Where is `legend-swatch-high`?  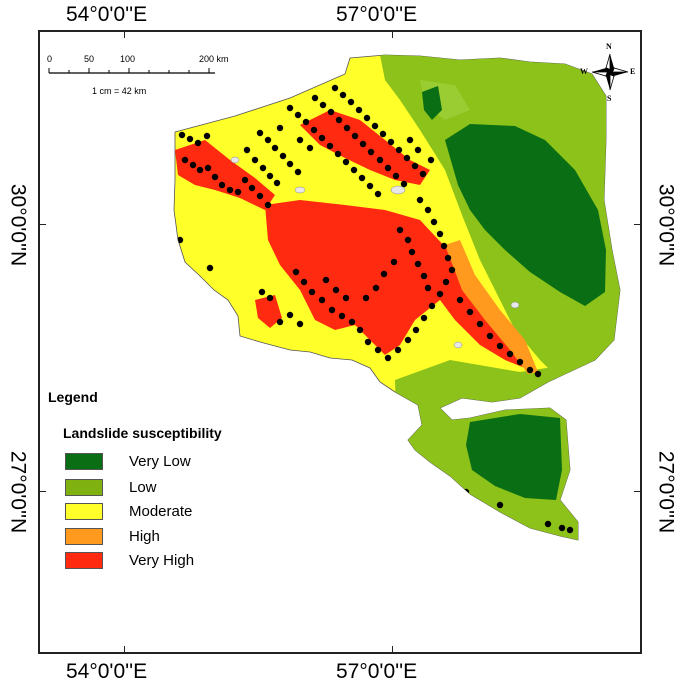 legend-swatch-high is located at coordinates (84, 536).